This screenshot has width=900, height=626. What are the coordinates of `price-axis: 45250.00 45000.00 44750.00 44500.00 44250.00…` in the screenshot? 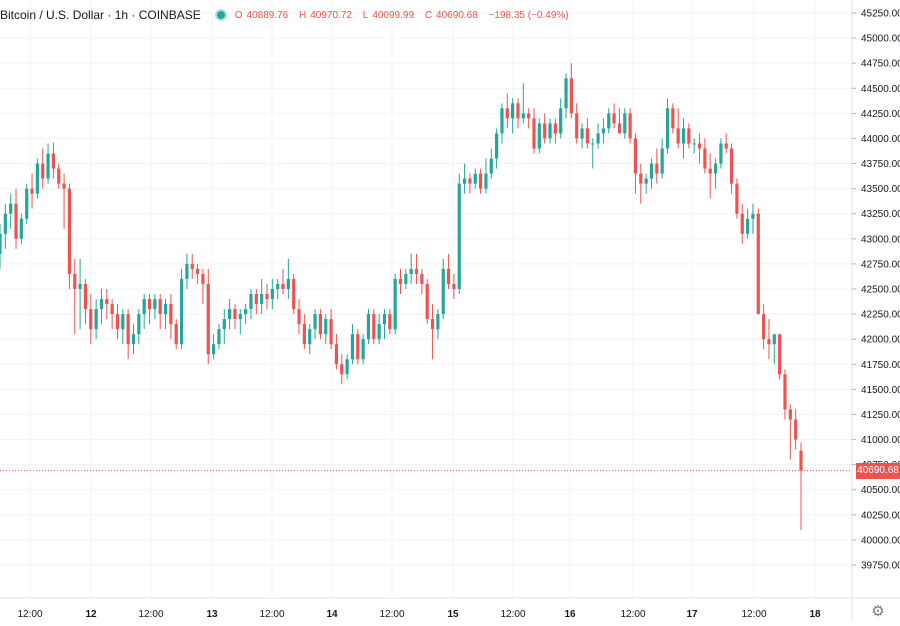 It's located at (875, 310).